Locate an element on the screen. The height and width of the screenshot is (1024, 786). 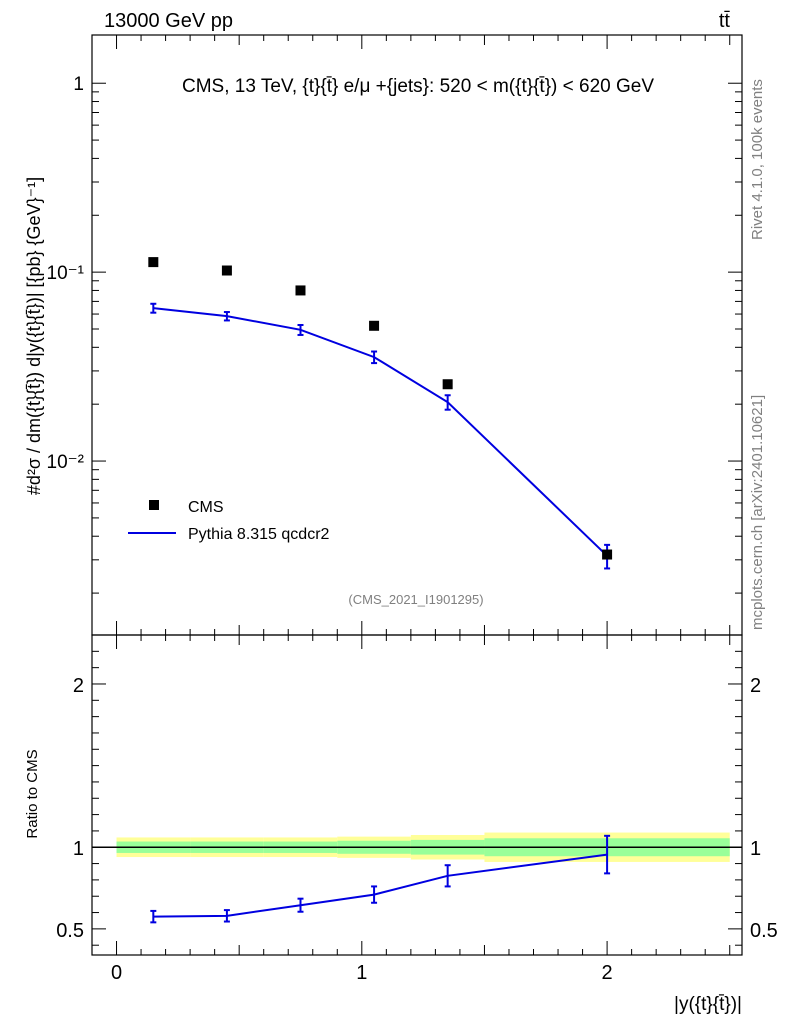
x-tick-label: 2 is located at coordinates (607, 973).